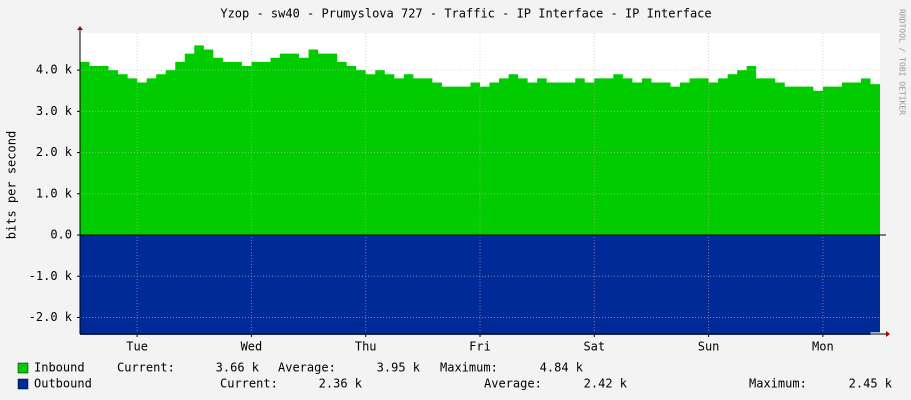  Describe the element at coordinates (606, 384) in the screenshot. I see `legend-stat-value: 2.42 k` at that location.